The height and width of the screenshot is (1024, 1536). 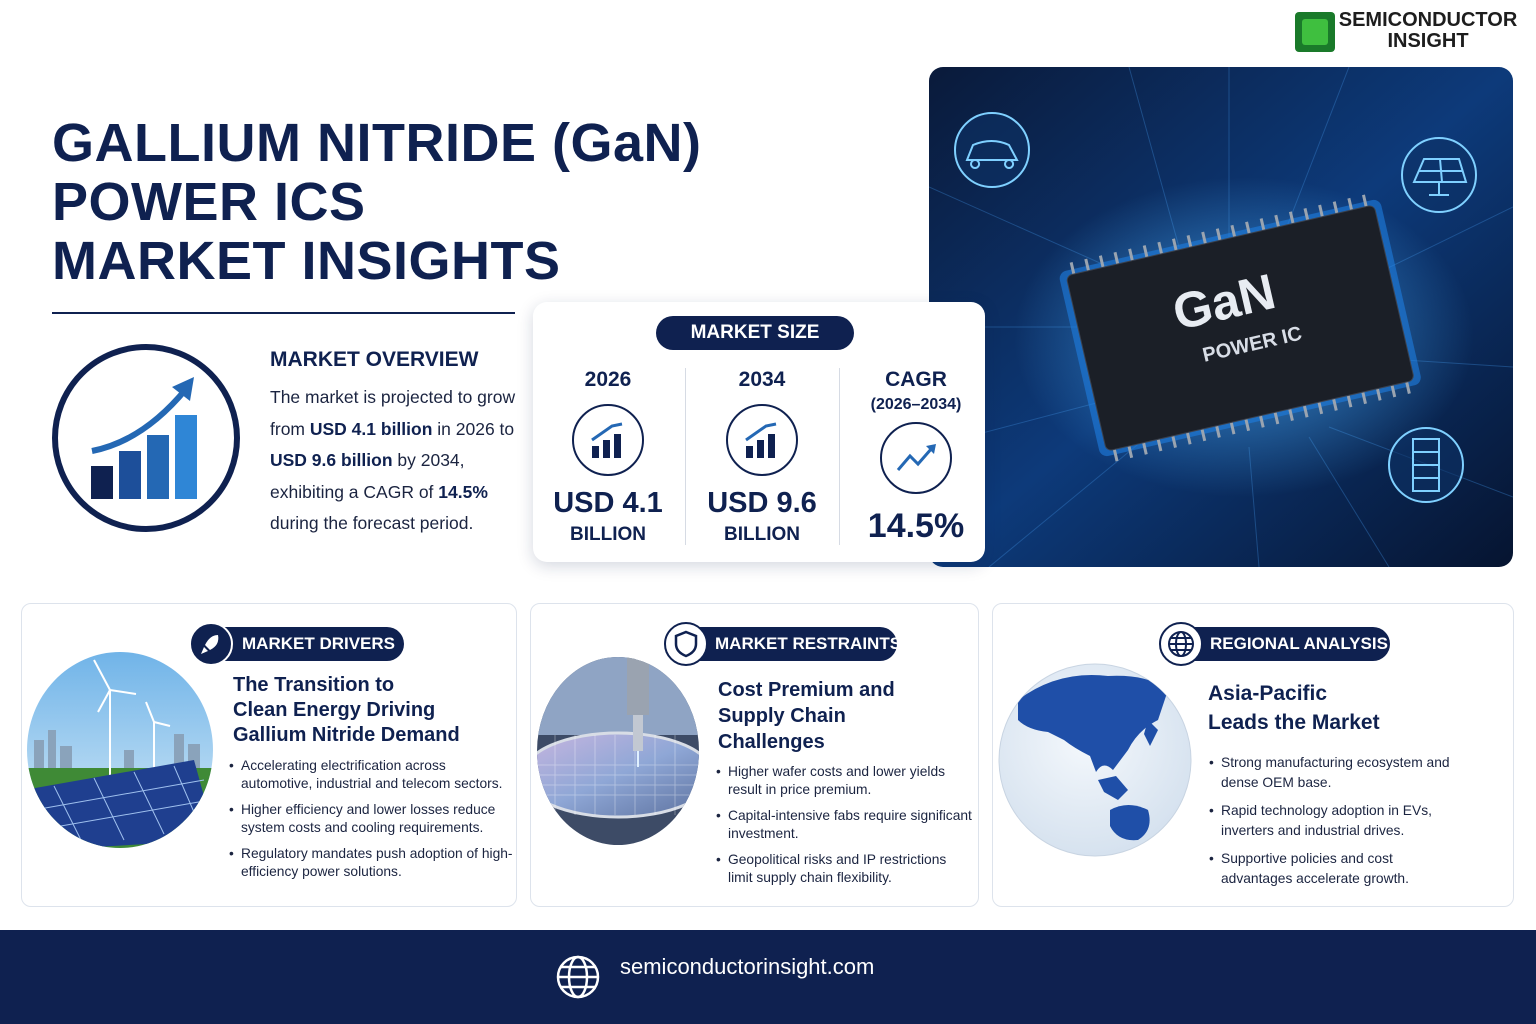 What do you see at coordinates (1315, 32) in the screenshot?
I see `logo-icon` at bounding box center [1315, 32].